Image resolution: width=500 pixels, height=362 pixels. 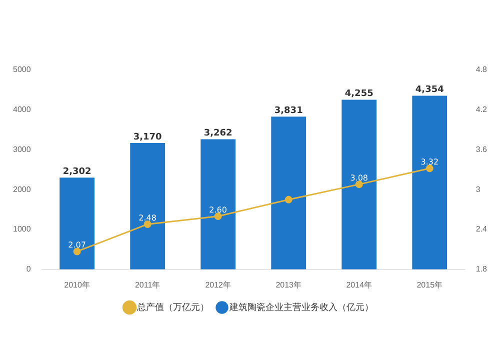 What do you see at coordinates (482, 269) in the screenshot?
I see `y2-tick-label: 1.8` at bounding box center [482, 269].